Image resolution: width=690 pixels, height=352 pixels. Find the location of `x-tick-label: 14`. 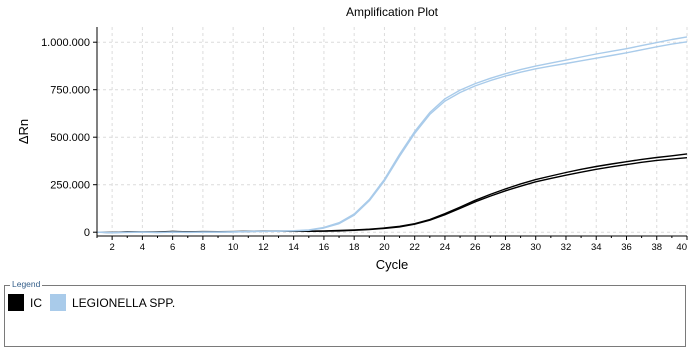

x-tick-label: 14 is located at coordinates (293, 247).